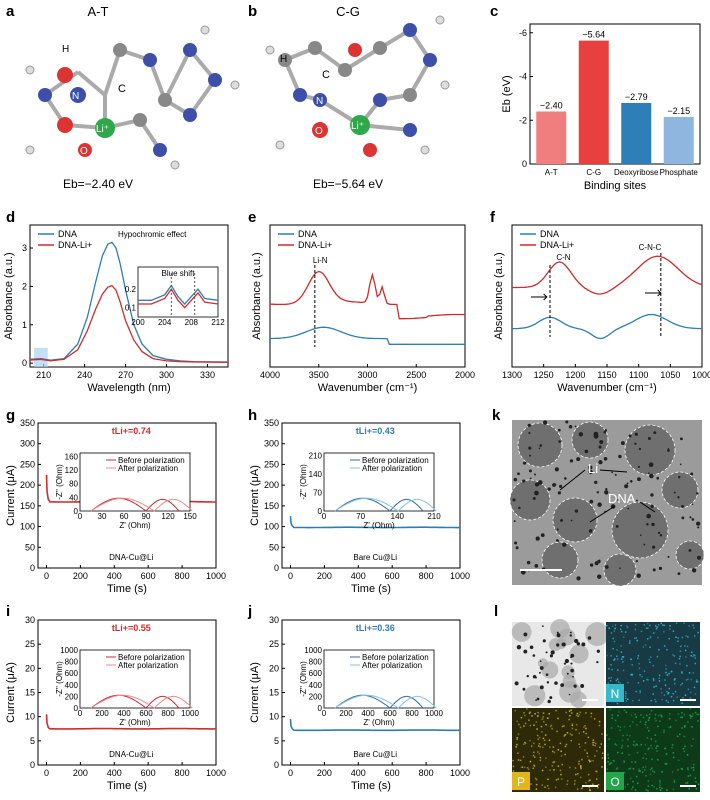 The width and height of the screenshot is (710, 800). What do you see at coordinates (316, 696) in the screenshot?
I see `j-inset-ytick: 200` at bounding box center [316, 696].